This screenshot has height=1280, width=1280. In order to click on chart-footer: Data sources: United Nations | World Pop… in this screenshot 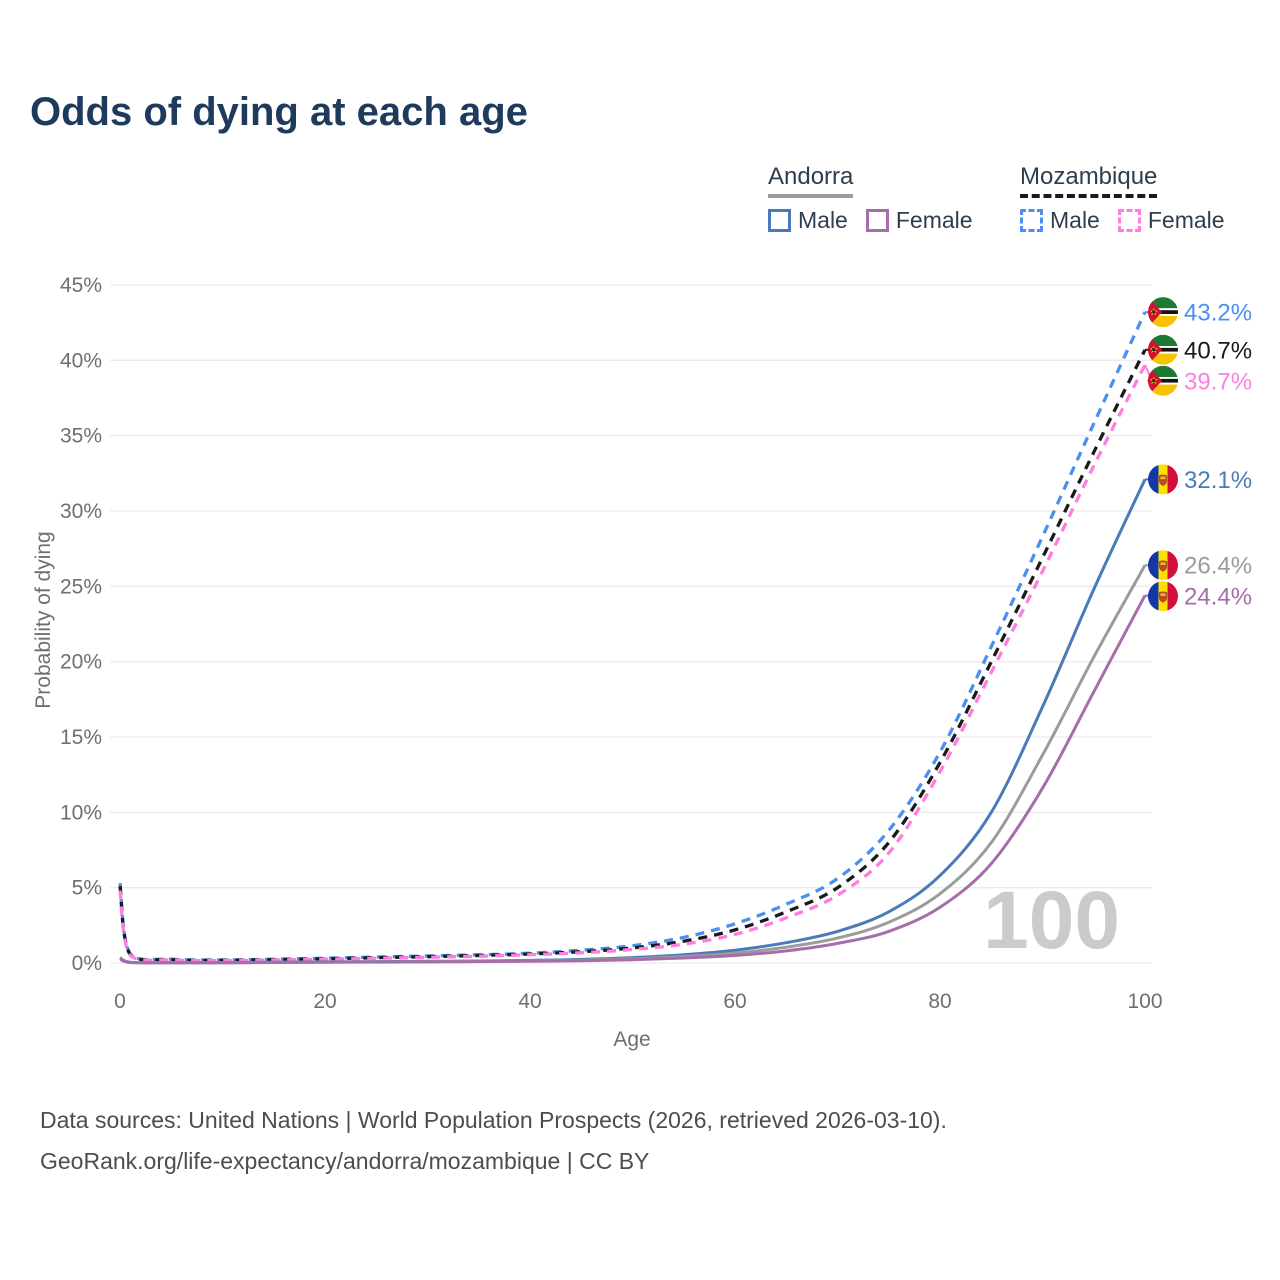, I will do `click(493, 1141)`.